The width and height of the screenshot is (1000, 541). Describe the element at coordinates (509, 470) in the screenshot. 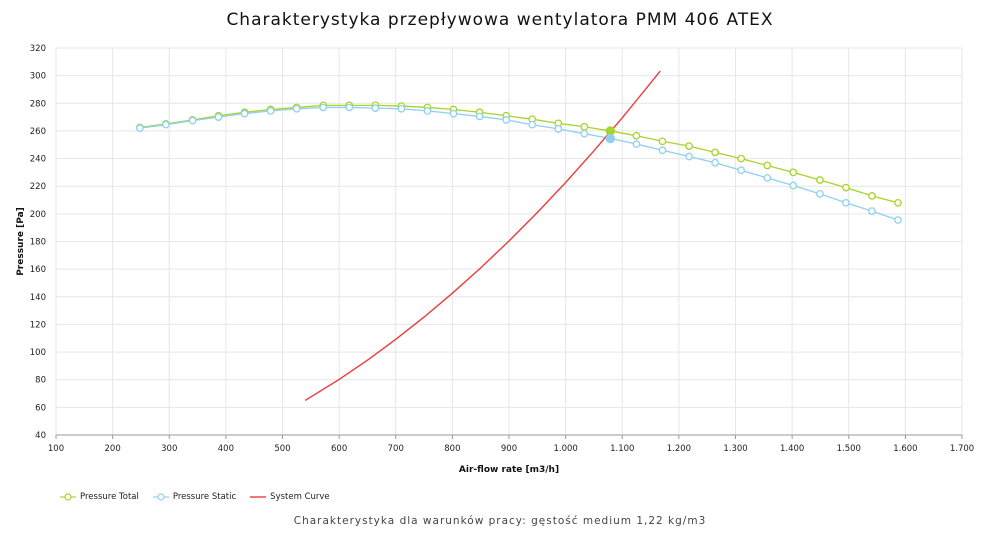

I see `x-axis-label: Air-flow rate [m3/h]` at that location.